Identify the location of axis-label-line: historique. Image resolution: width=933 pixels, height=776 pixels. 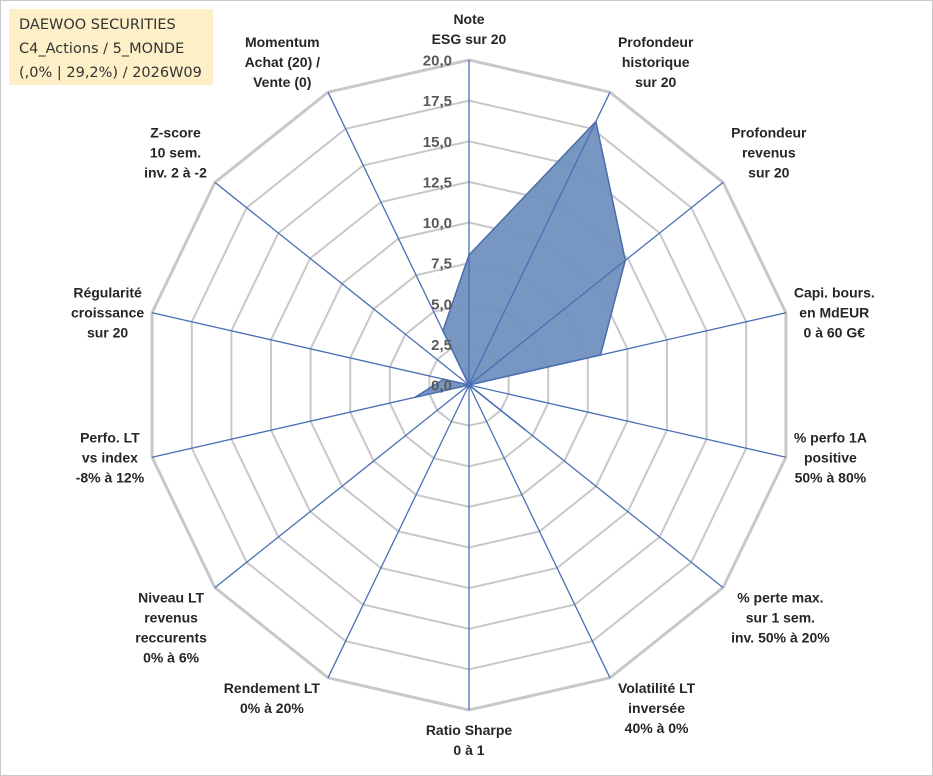
(656, 62).